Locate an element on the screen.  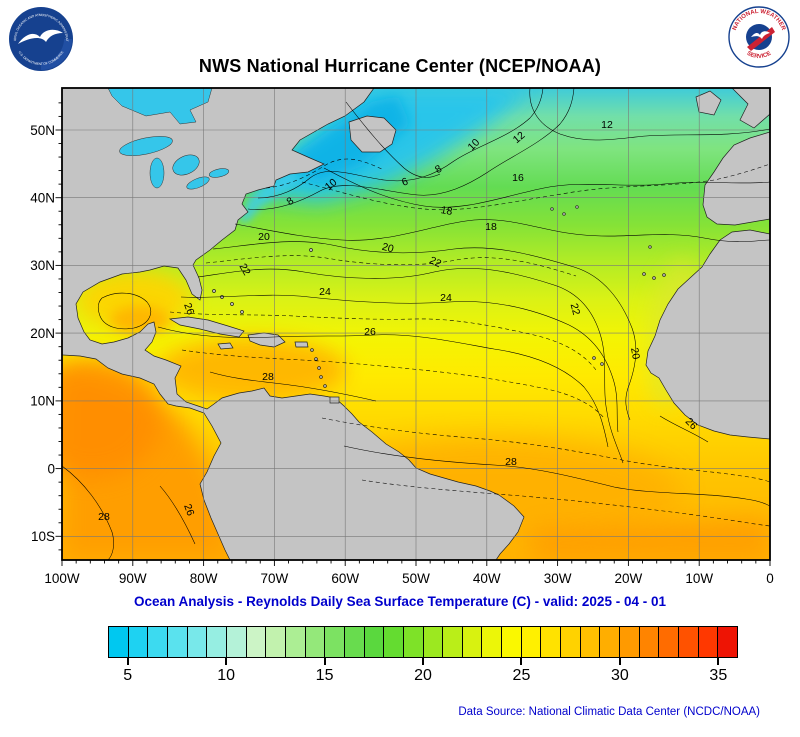
lat-tick-label: 0 is located at coordinates (51, 468).